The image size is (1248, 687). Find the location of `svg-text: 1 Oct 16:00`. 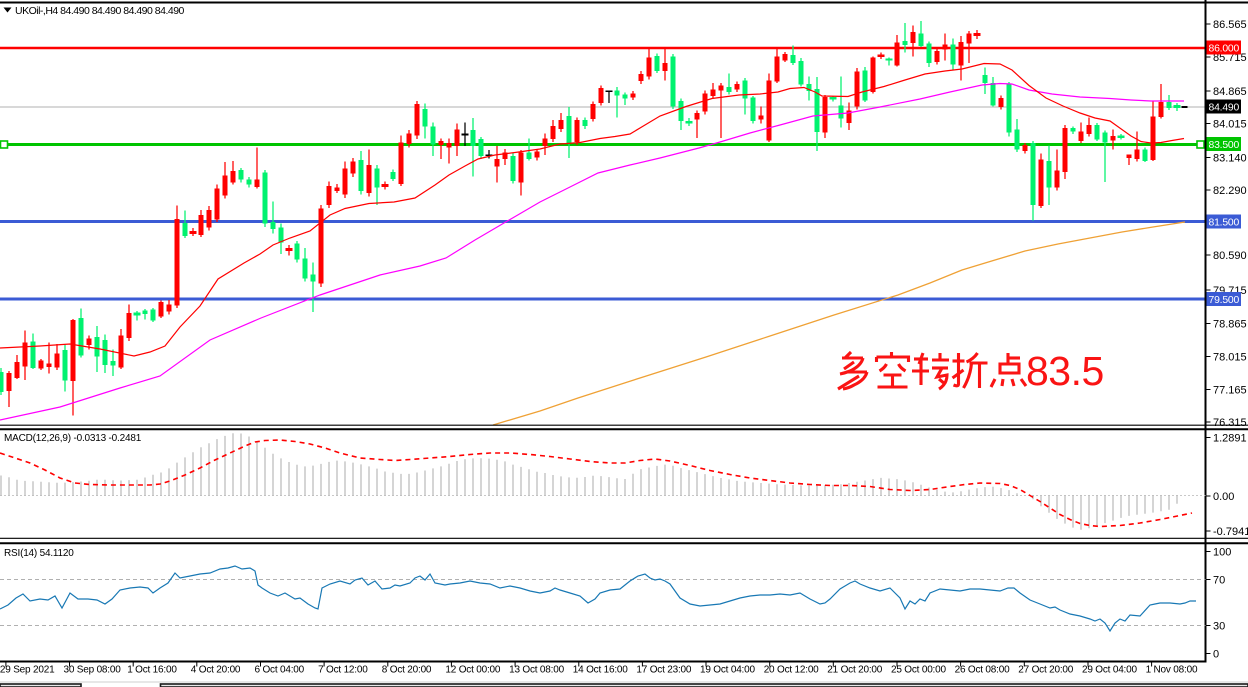

svg-text: 1 Oct 16:00 is located at coordinates (152, 670).